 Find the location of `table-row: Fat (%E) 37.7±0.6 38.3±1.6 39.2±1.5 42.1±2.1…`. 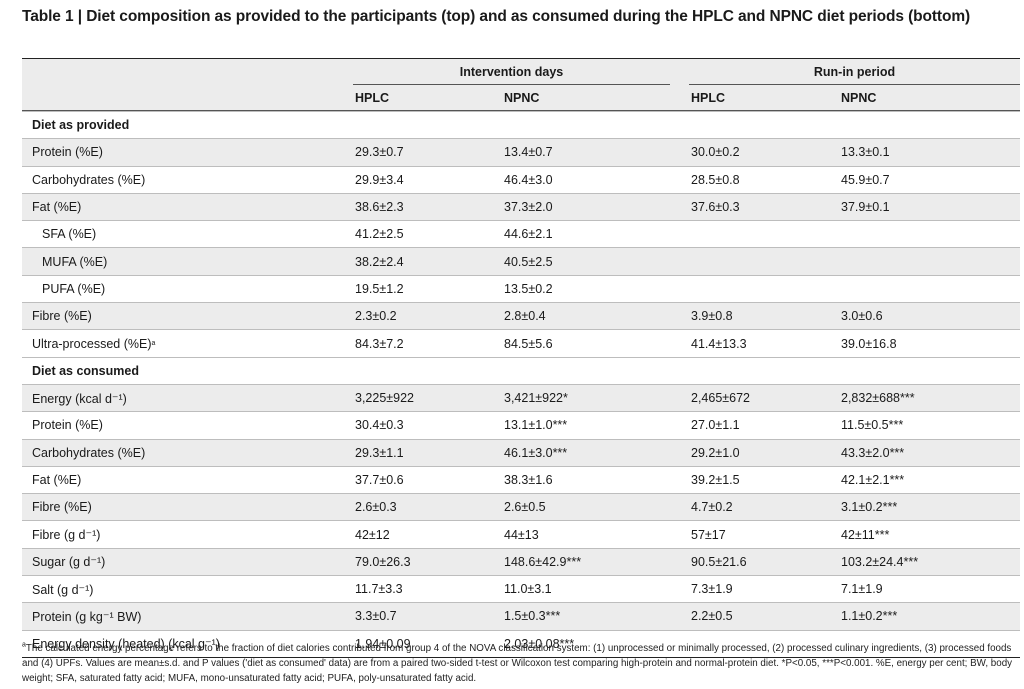

table-row: Fat (%E) 37.7±0.6 38.3±1.6 39.2±1.5 42.1±2.1… is located at coordinates (521, 479).